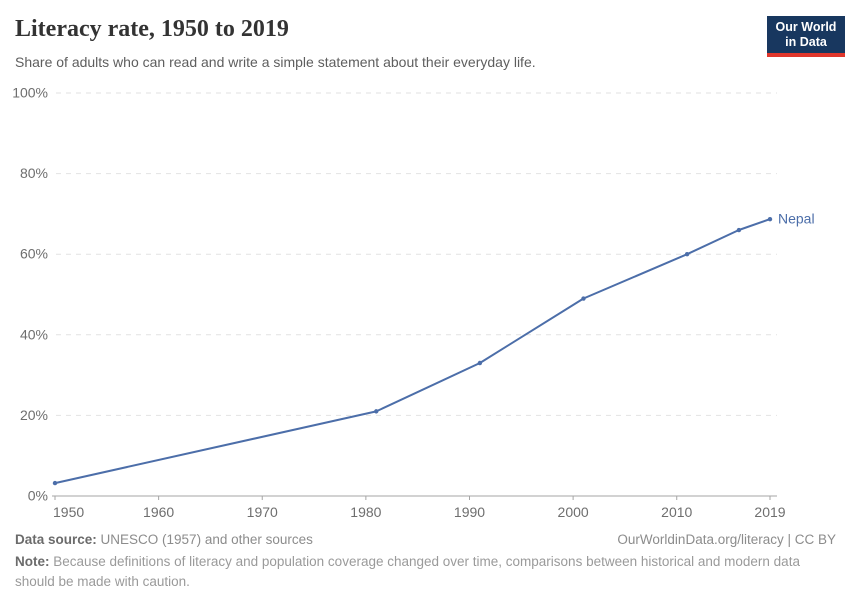 The height and width of the screenshot is (600, 850). Describe the element at coordinates (806, 42) in the screenshot. I see `owid-logo-line2: in Data` at that location.